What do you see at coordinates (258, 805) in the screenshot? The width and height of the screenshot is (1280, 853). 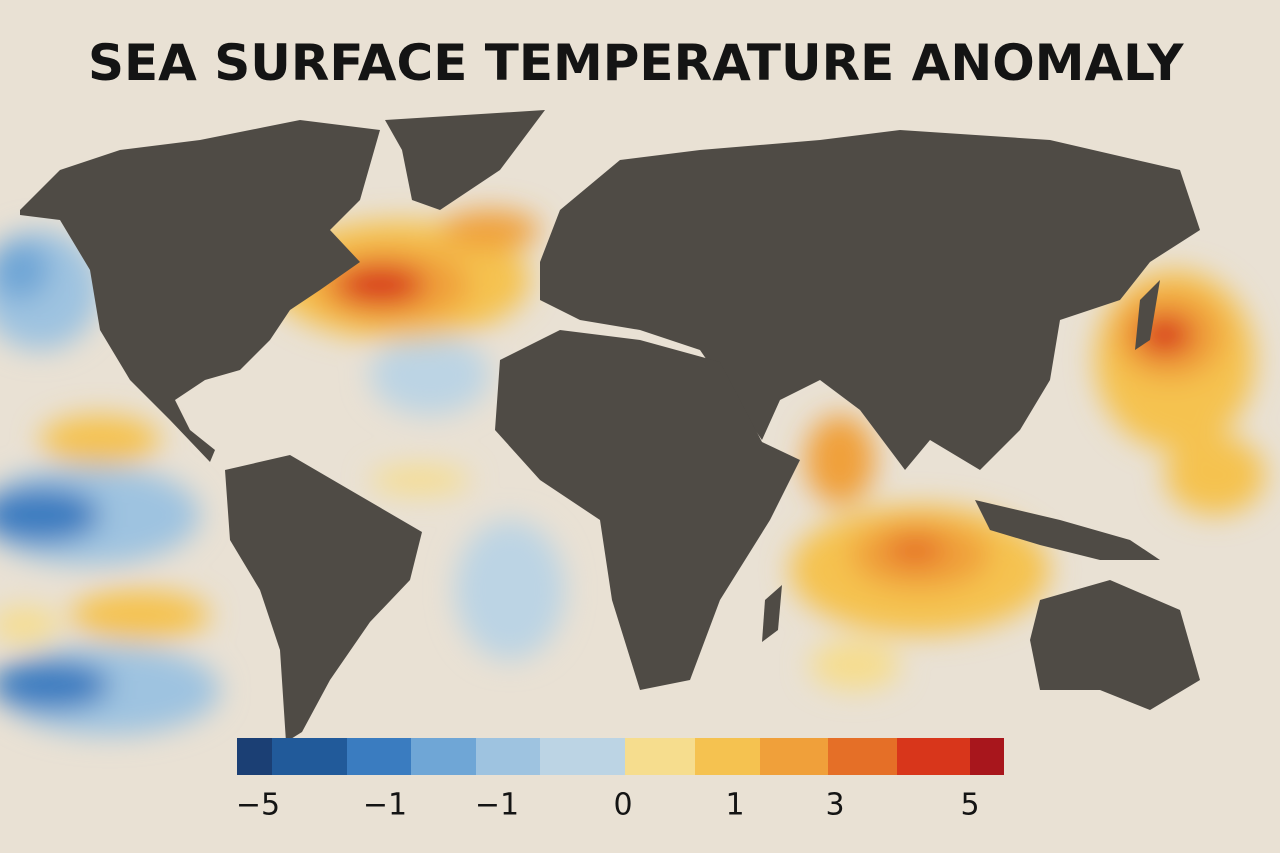 I see `colorbar-label: −5` at bounding box center [258, 805].